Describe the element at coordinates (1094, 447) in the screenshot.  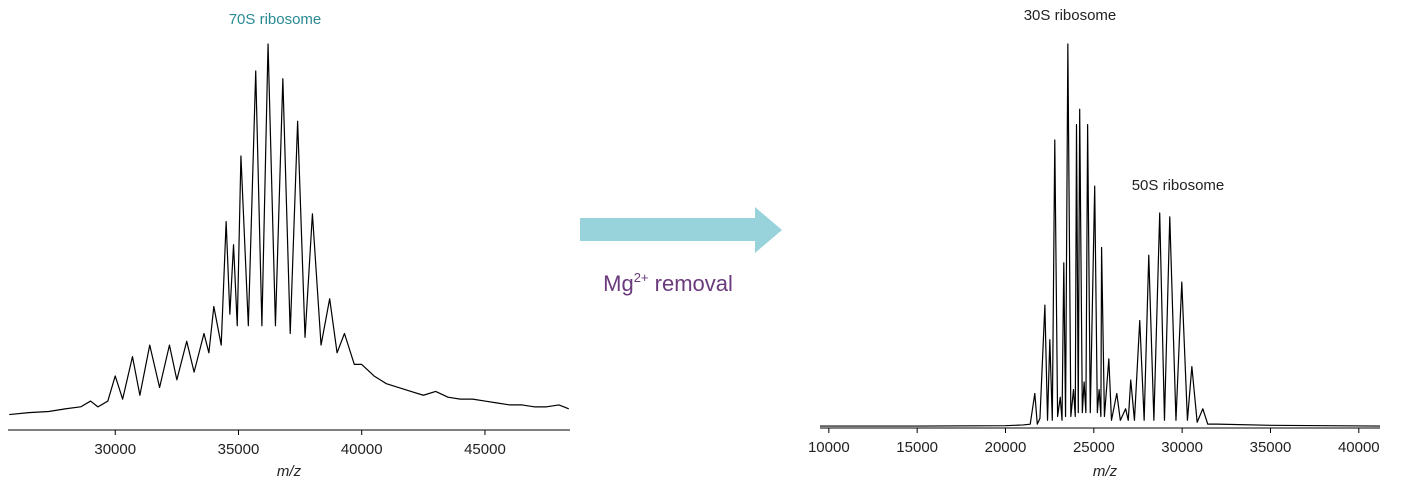
I see `x-tick-label: 25000` at that location.